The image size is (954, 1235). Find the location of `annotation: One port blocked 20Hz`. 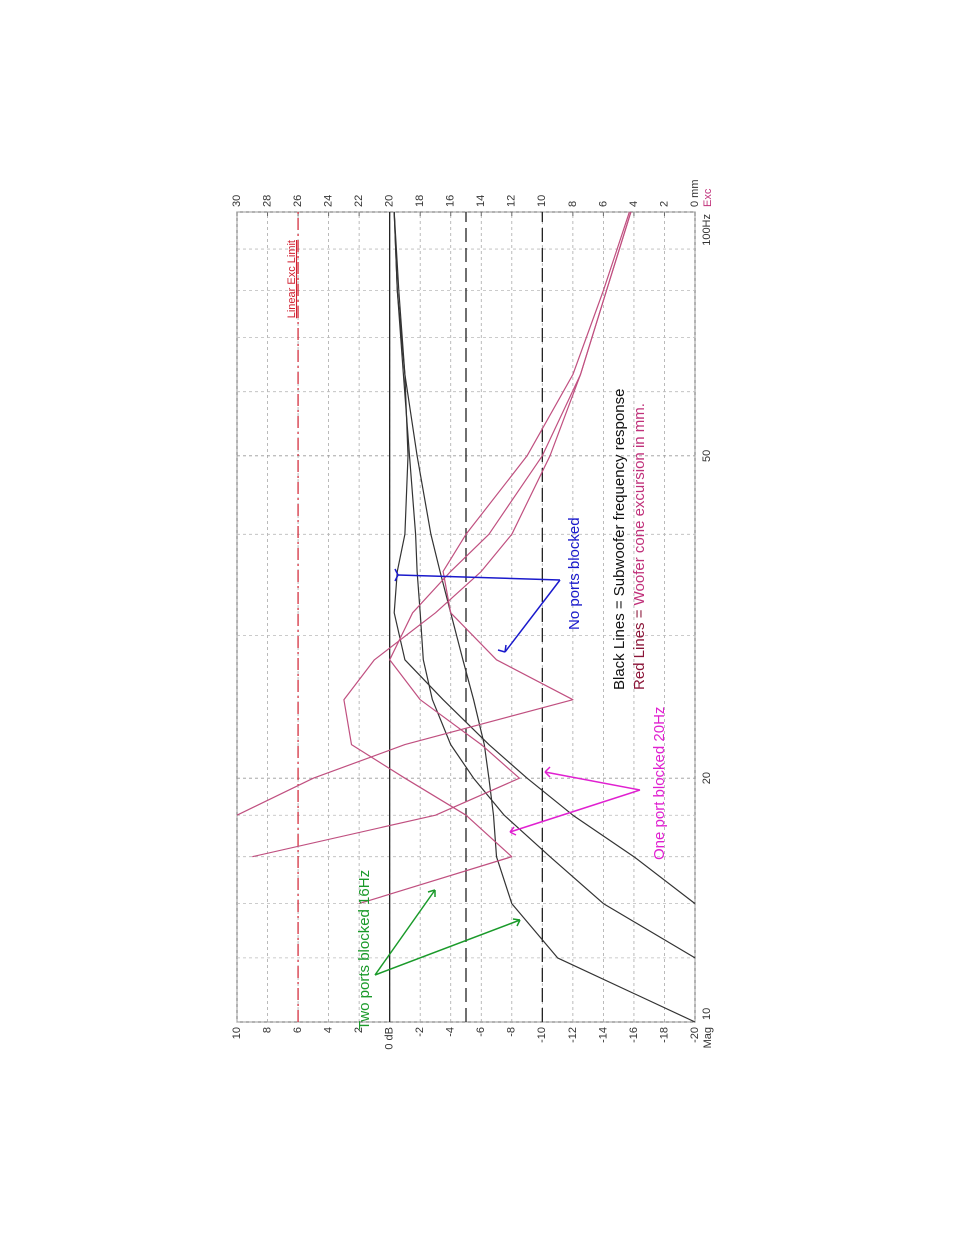

annotation: One port blocked 20Hz is located at coordinates (659, 783).